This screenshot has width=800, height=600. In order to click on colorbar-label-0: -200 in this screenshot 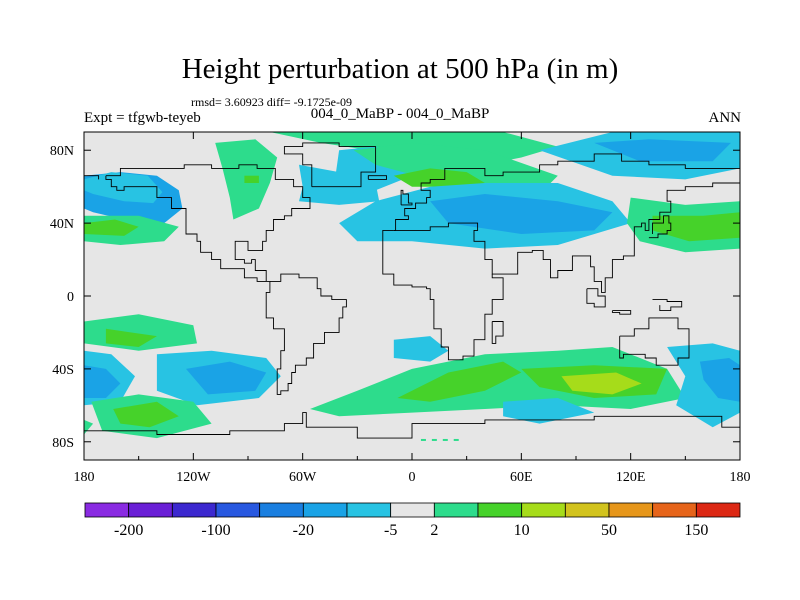, I will do `click(128, 530)`.